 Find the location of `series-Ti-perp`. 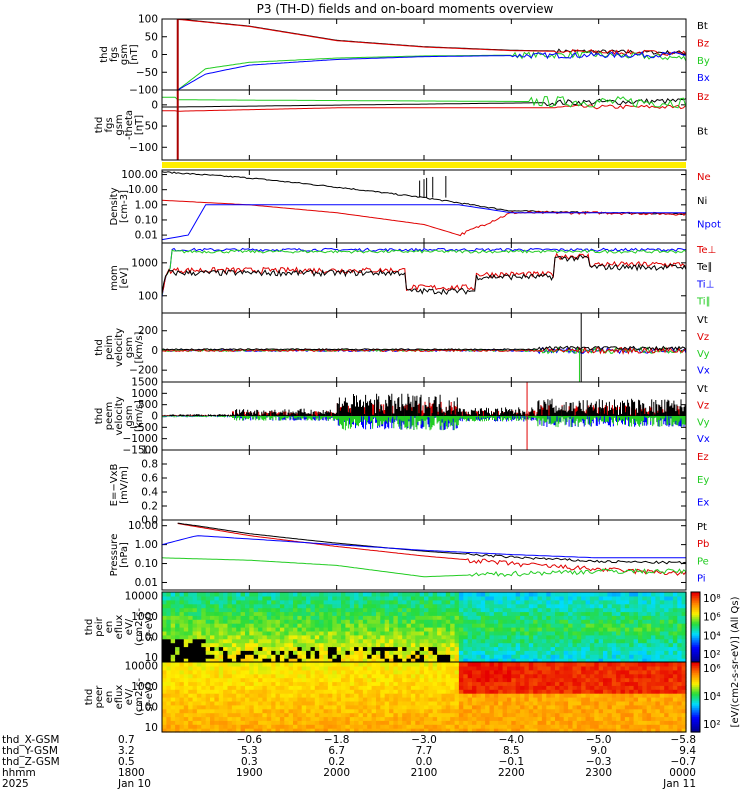

series-Ti-perp is located at coordinates (424, 272).